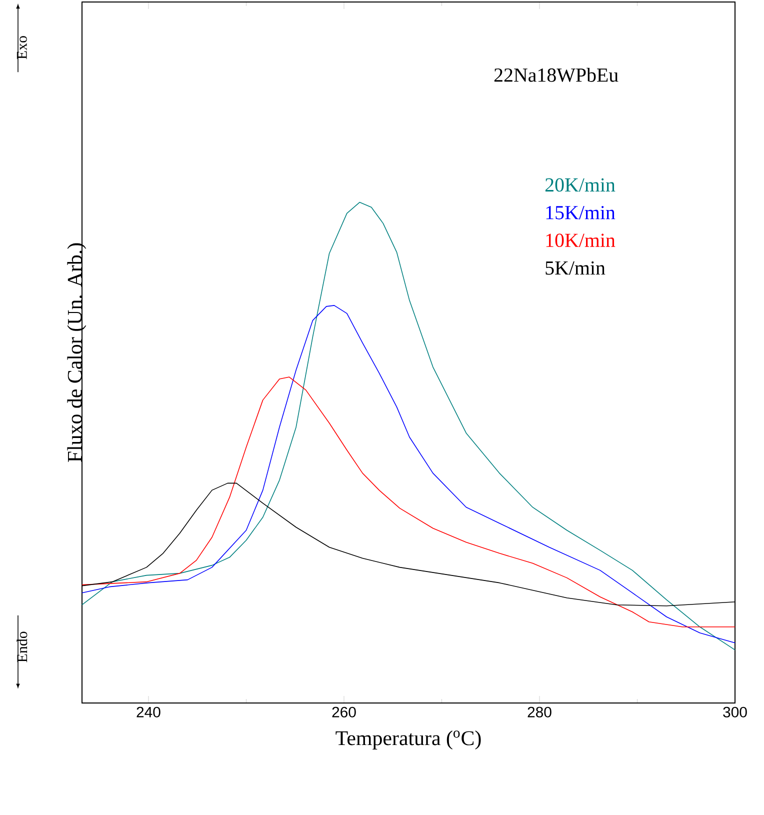  I want to click on text: 20K/min, so click(580, 185).